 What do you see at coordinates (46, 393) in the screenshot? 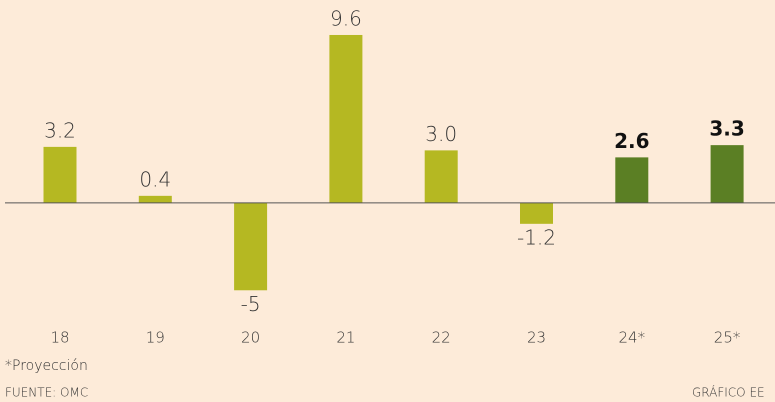
I see `source: FUENTE: OMC` at bounding box center [46, 393].